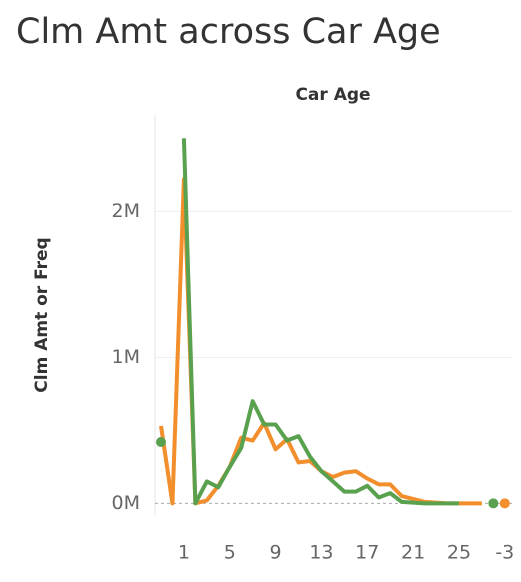 The height and width of the screenshot is (582, 521). I want to click on y-axis-label: Clm Amt or Freq, so click(42, 314).